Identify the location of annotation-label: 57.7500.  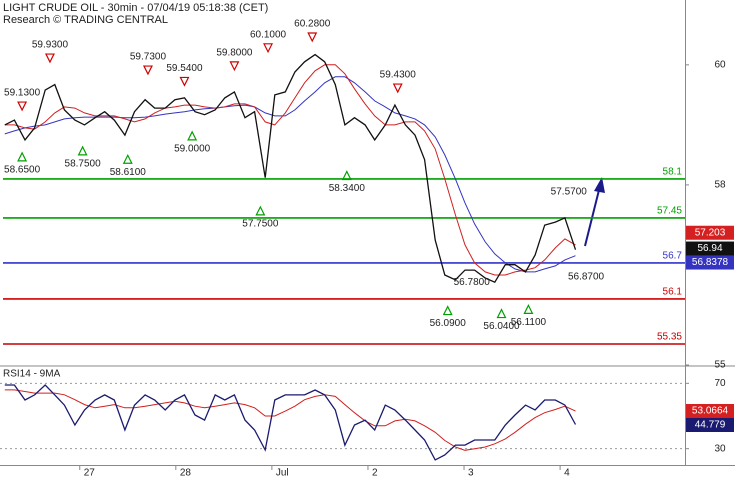
(260, 224).